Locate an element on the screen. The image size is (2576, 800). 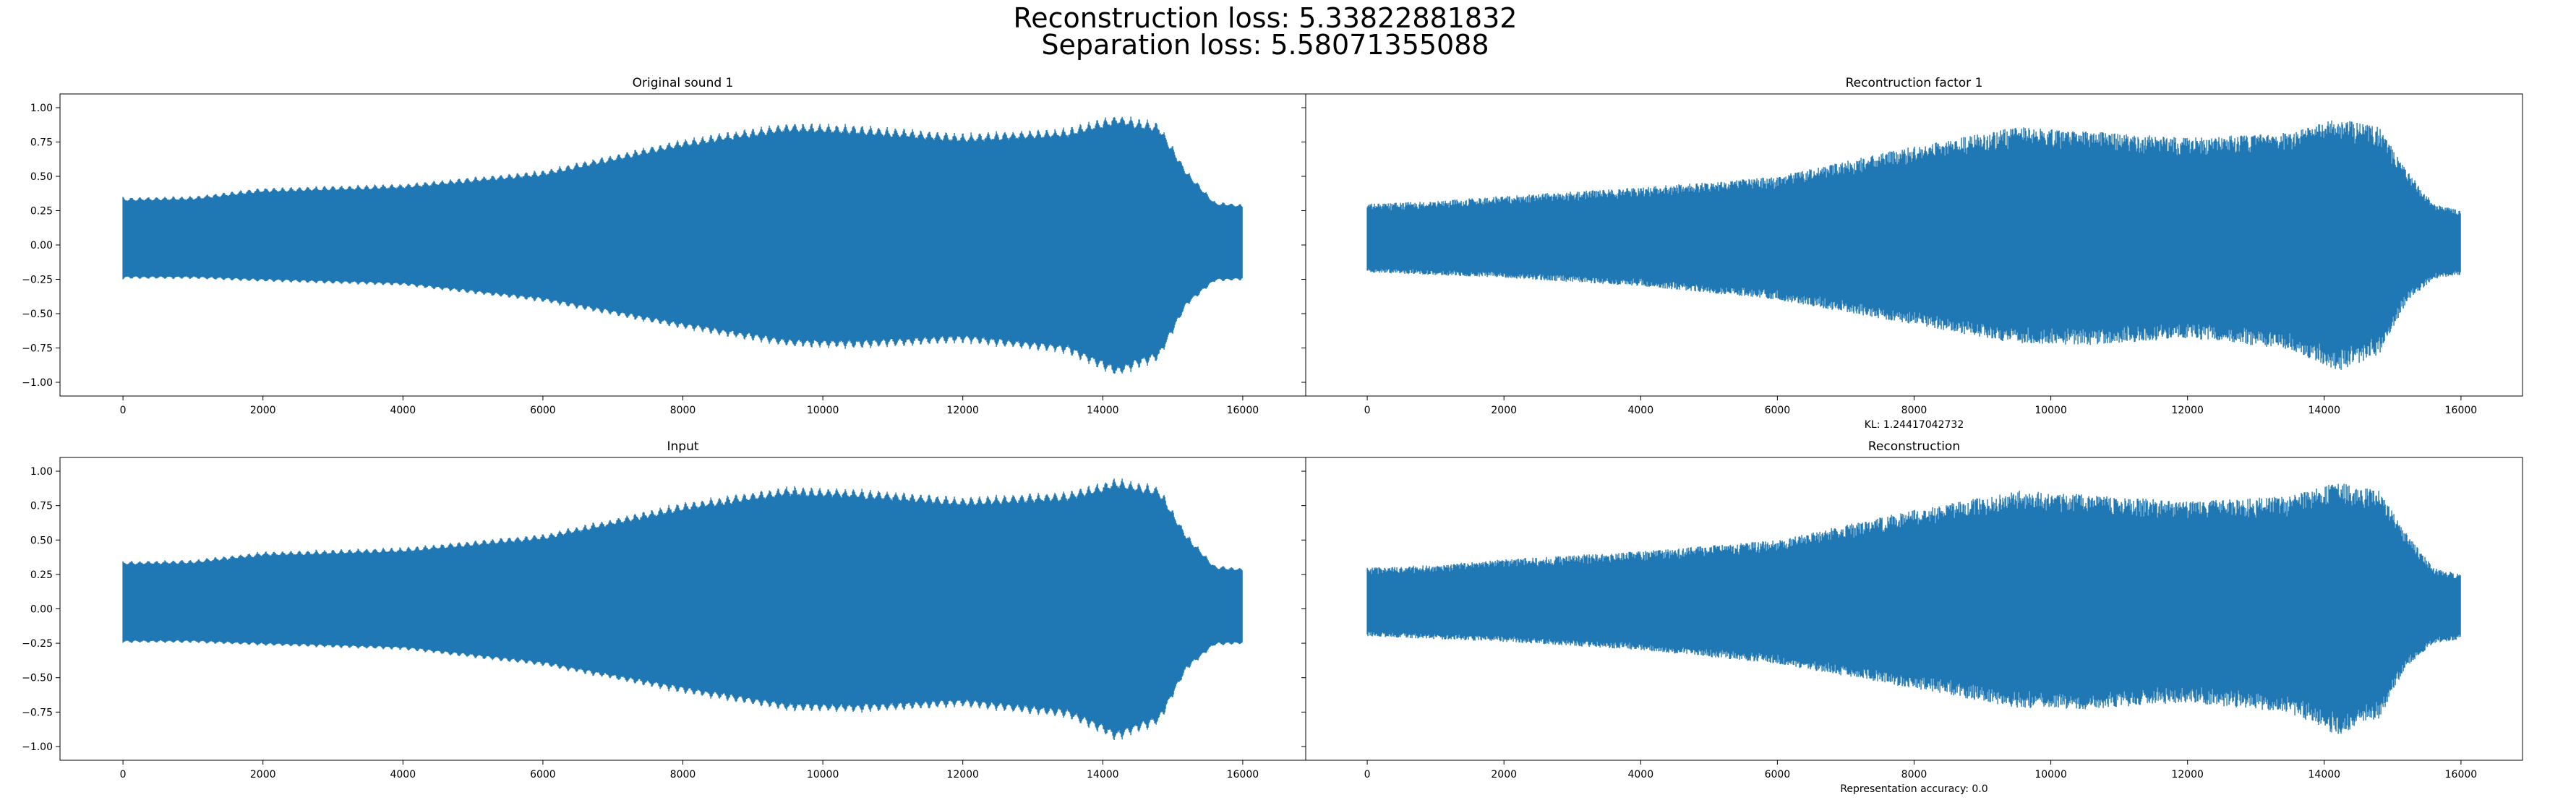
x-axis-label: KL: 1.24417042732 is located at coordinates (1914, 425).